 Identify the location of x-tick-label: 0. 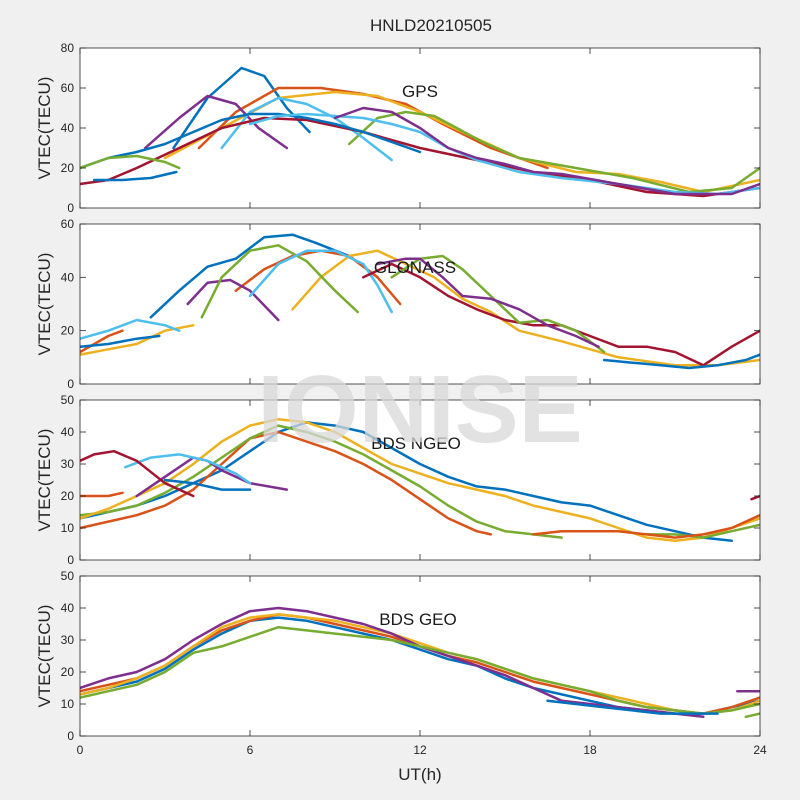
(80, 750).